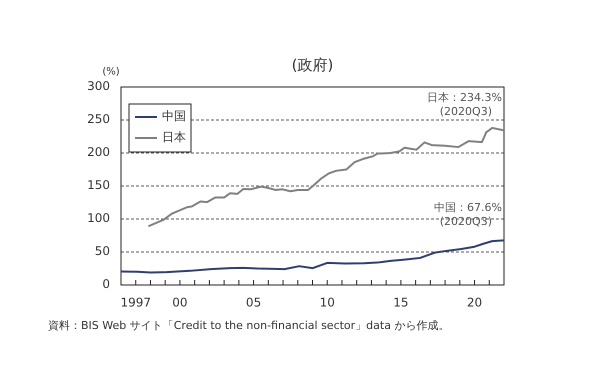  Describe the element at coordinates (98, 185) in the screenshot. I see `y-tick-label: 150` at that location.